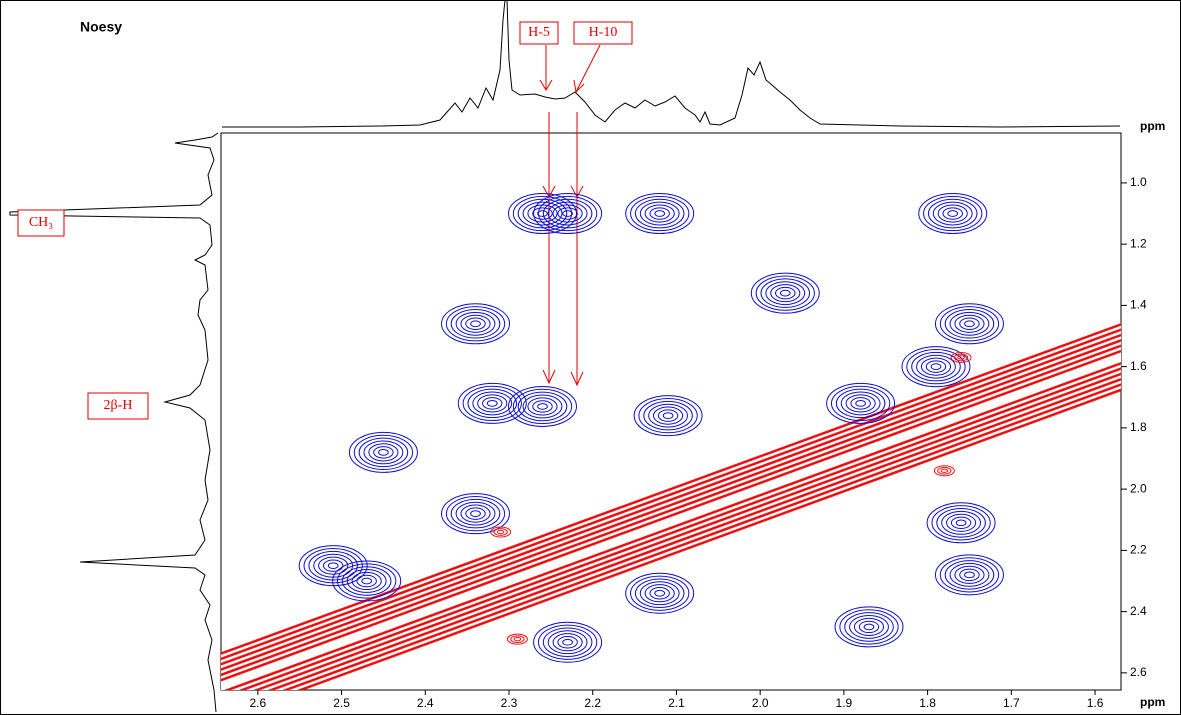  Describe the element at coordinates (1095, 703) in the screenshot. I see `x-tick-label: 1.6` at that location.